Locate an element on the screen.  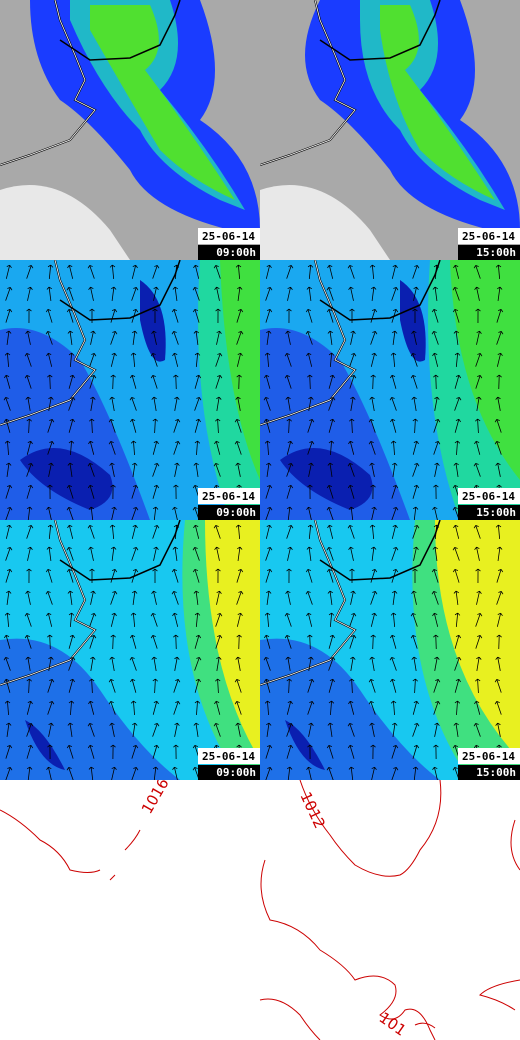
map-panel: 25-06-14 09:00h is located at coordinates (130, 130).